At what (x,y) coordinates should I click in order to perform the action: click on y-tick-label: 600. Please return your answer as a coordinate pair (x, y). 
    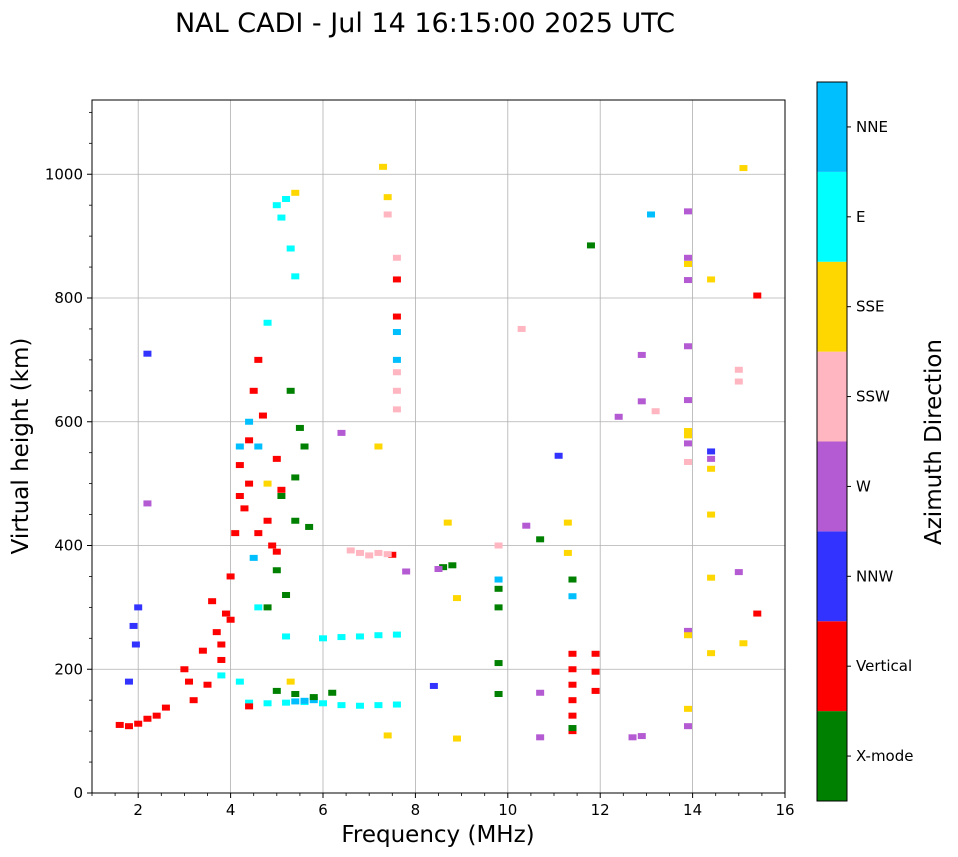
    Looking at the image, I should click on (68, 422).